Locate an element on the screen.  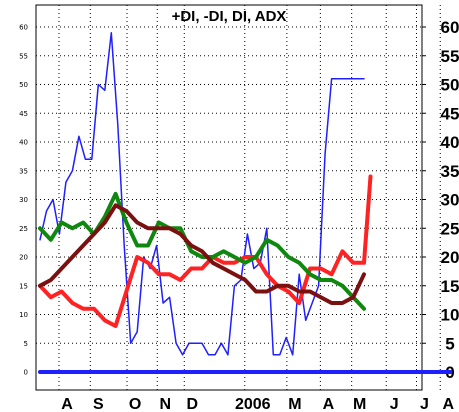
y-tick-label-left: 55 is located at coordinates (23, 56).